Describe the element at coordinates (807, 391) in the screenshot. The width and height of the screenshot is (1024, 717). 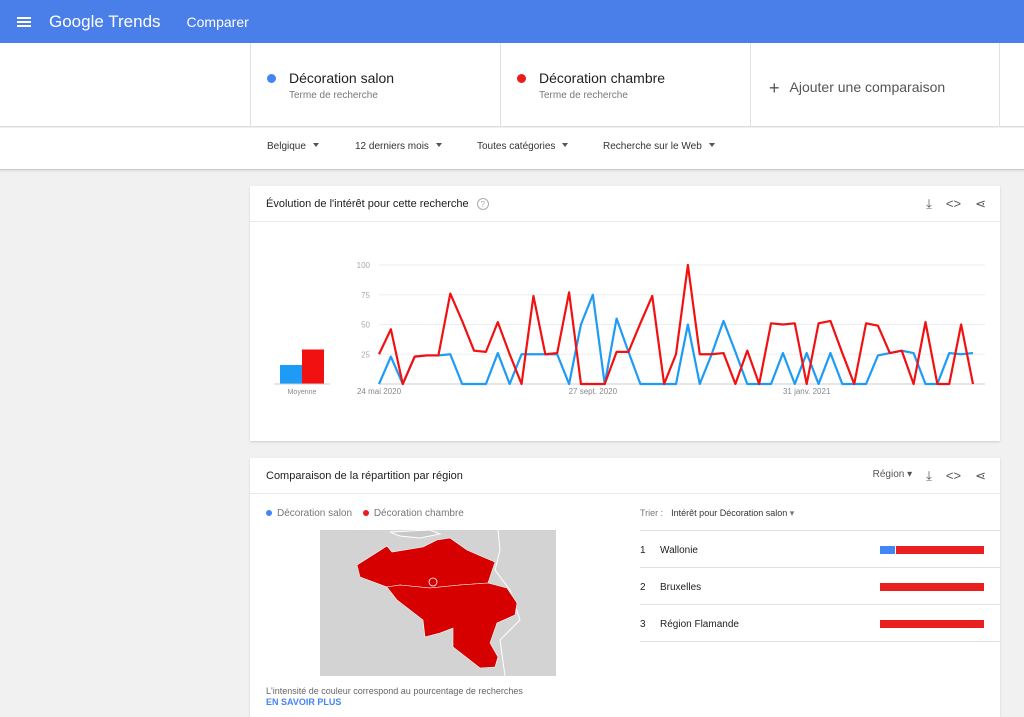
I see `x-tick-label: 31 janv. 2021` at that location.